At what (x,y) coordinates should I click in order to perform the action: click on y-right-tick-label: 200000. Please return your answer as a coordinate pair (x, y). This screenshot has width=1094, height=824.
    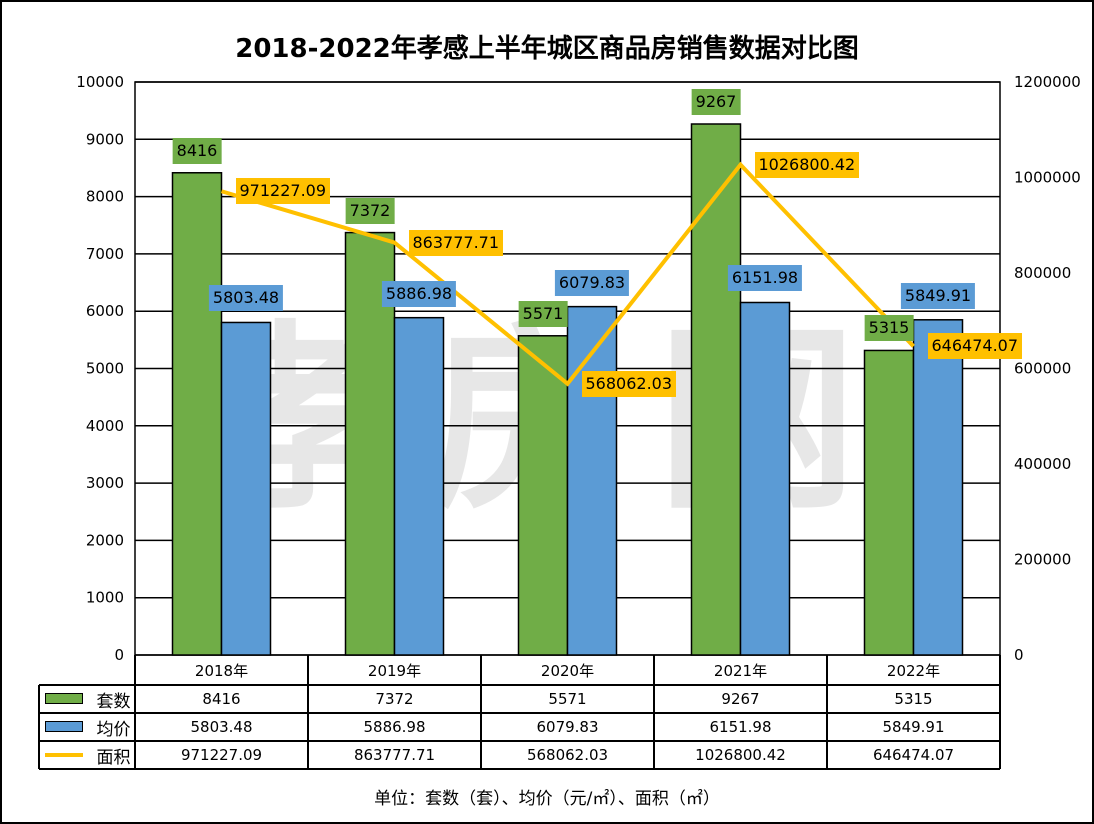
    Looking at the image, I should click on (1042, 560).